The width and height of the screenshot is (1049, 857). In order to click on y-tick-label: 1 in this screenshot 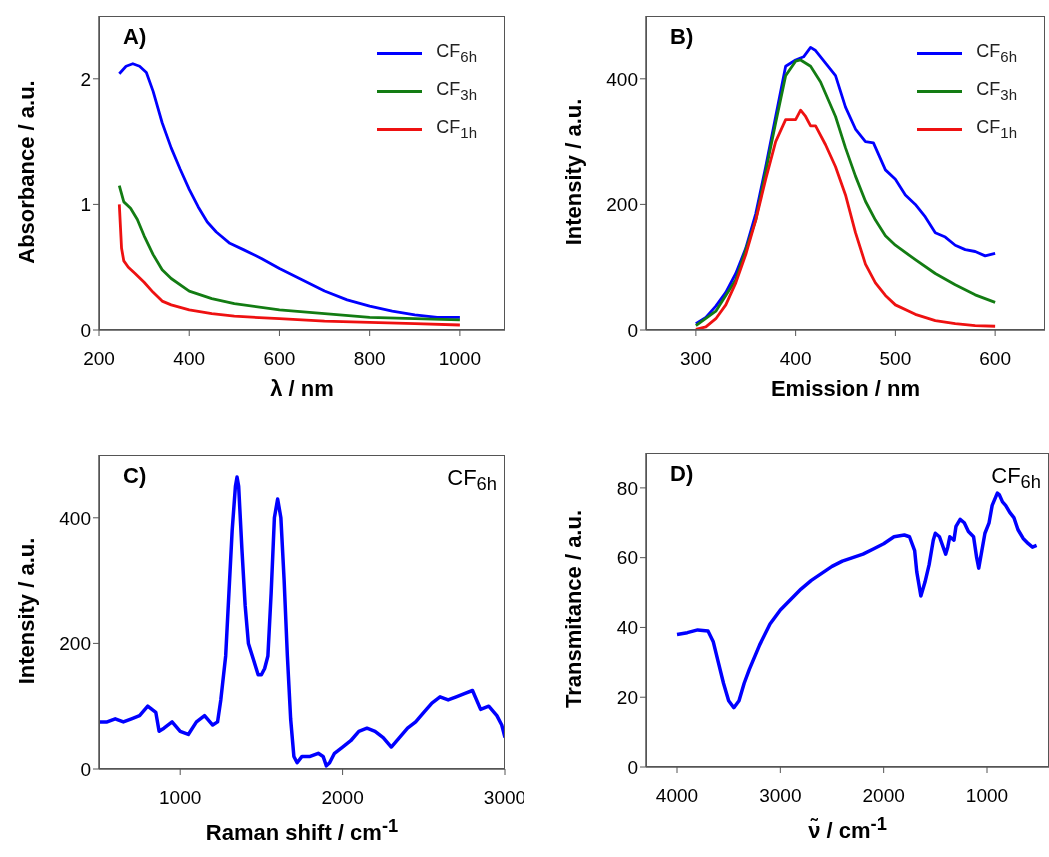, I will do `click(85, 205)`.